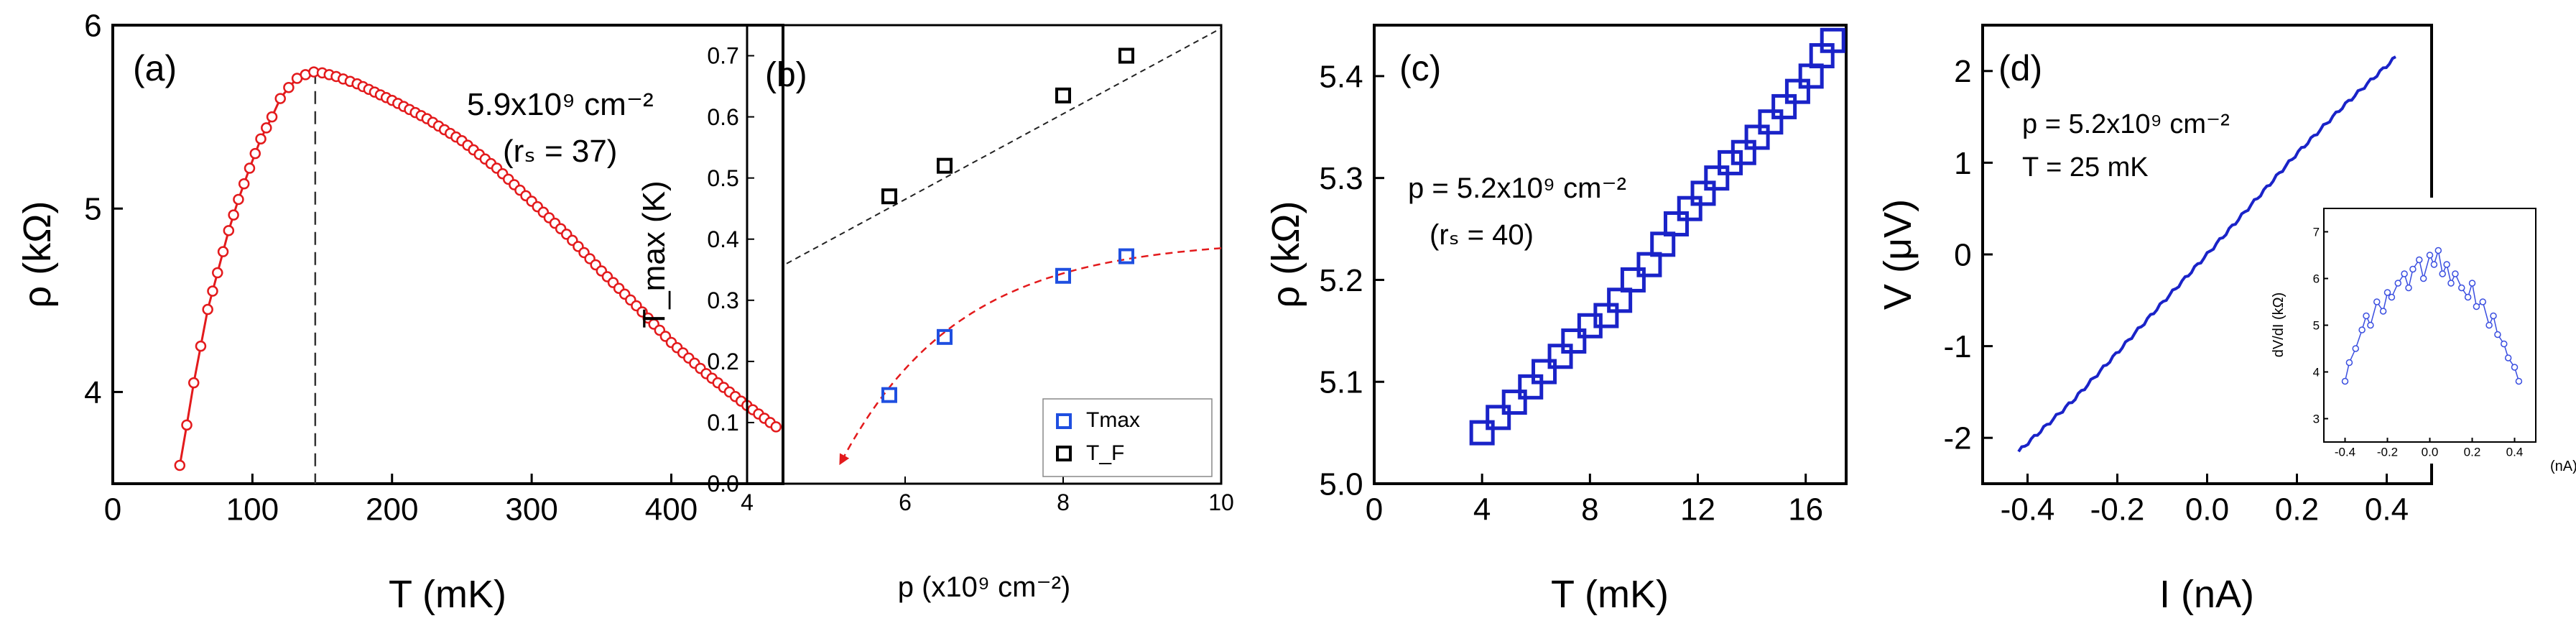  What do you see at coordinates (92, 392) in the screenshot?
I see `y-tick-label: 4` at bounding box center [92, 392].